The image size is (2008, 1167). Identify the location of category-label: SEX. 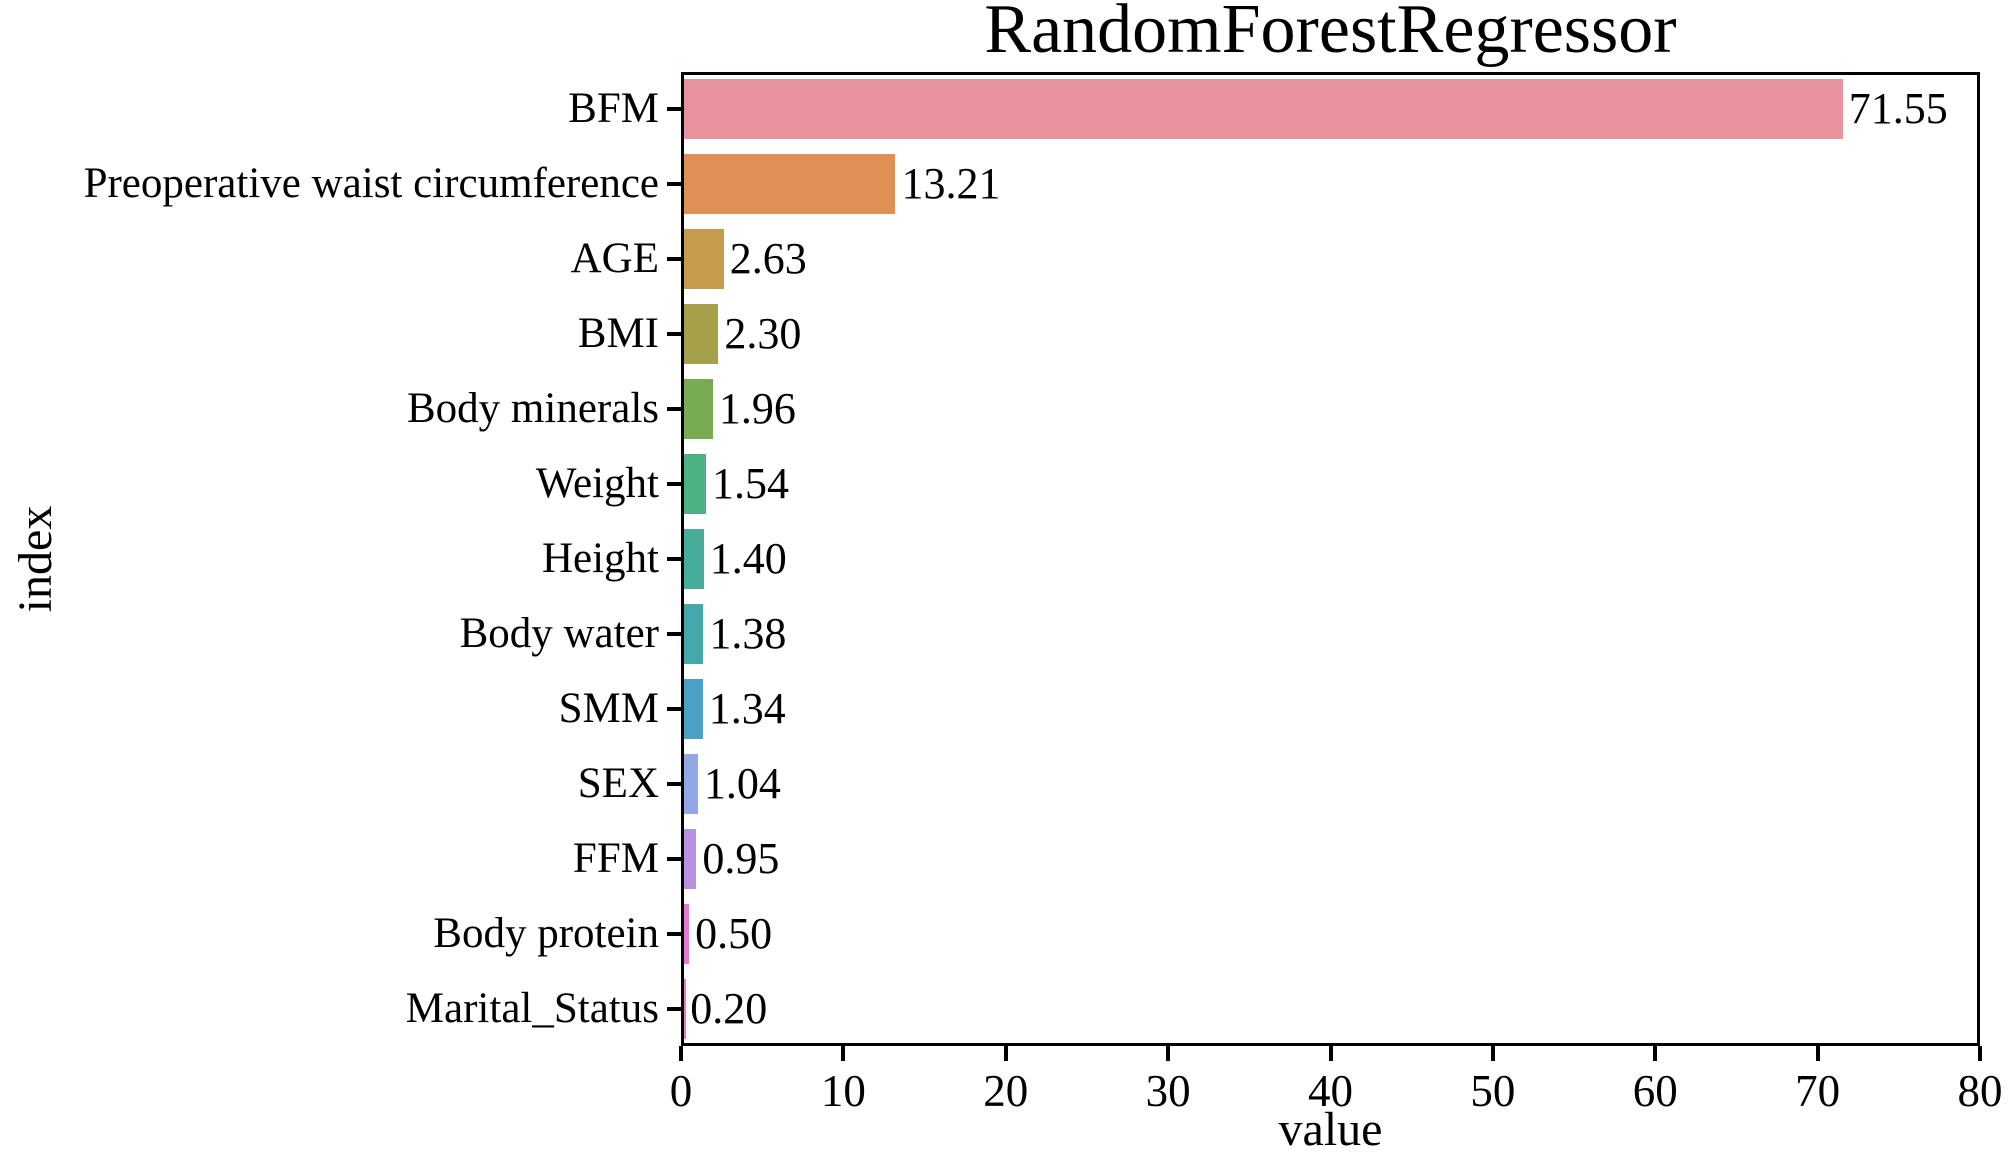
(618, 783).